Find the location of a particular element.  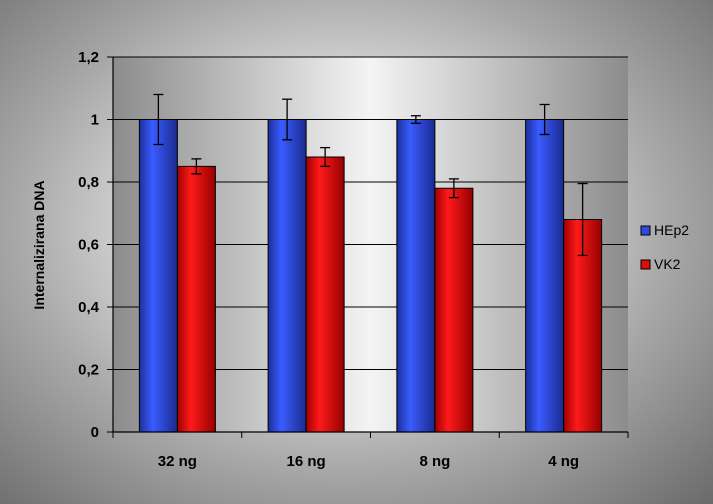

x-tick-label: 16 ng is located at coordinates (306, 461).